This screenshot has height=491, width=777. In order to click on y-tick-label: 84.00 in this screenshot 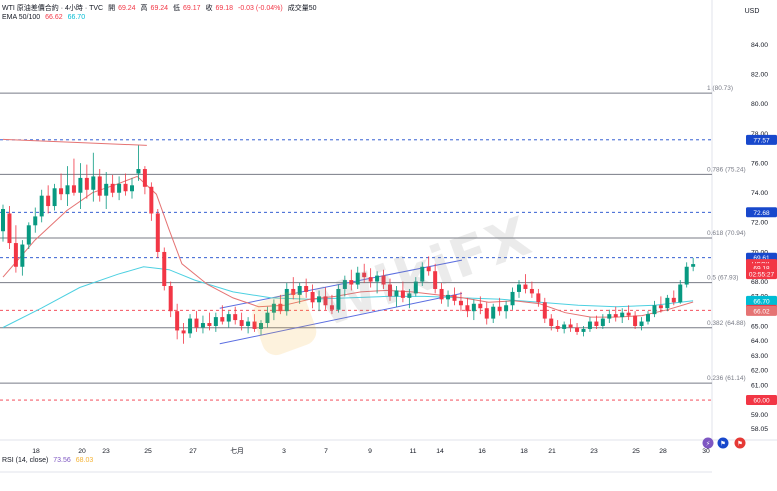, I will do `click(759, 45)`.